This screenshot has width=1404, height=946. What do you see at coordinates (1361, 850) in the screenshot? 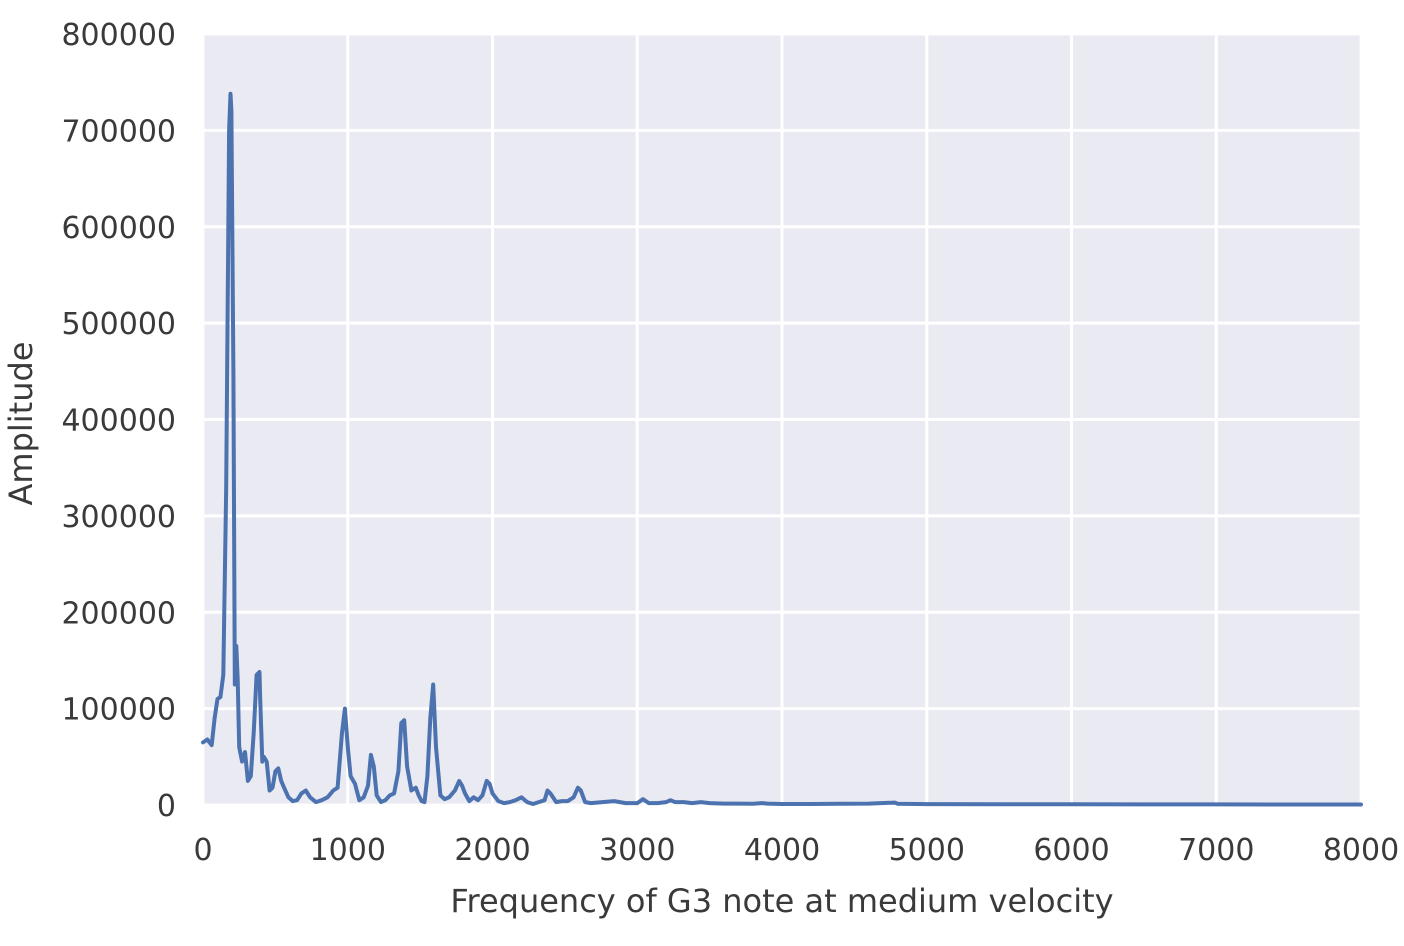
I see `x-tick-label: 8000` at bounding box center [1361, 850].